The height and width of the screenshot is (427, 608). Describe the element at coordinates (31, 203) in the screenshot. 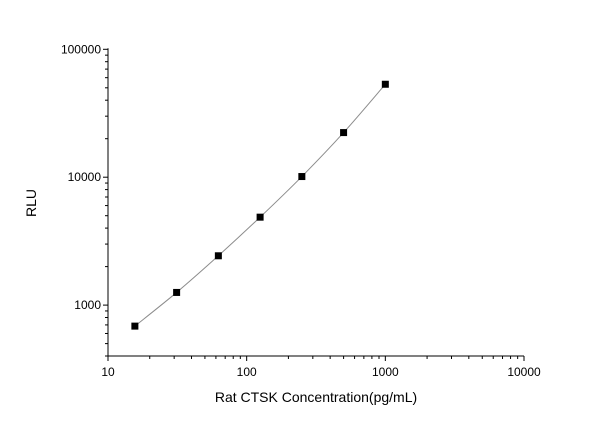

I see `y-axis-label: RLU` at that location.